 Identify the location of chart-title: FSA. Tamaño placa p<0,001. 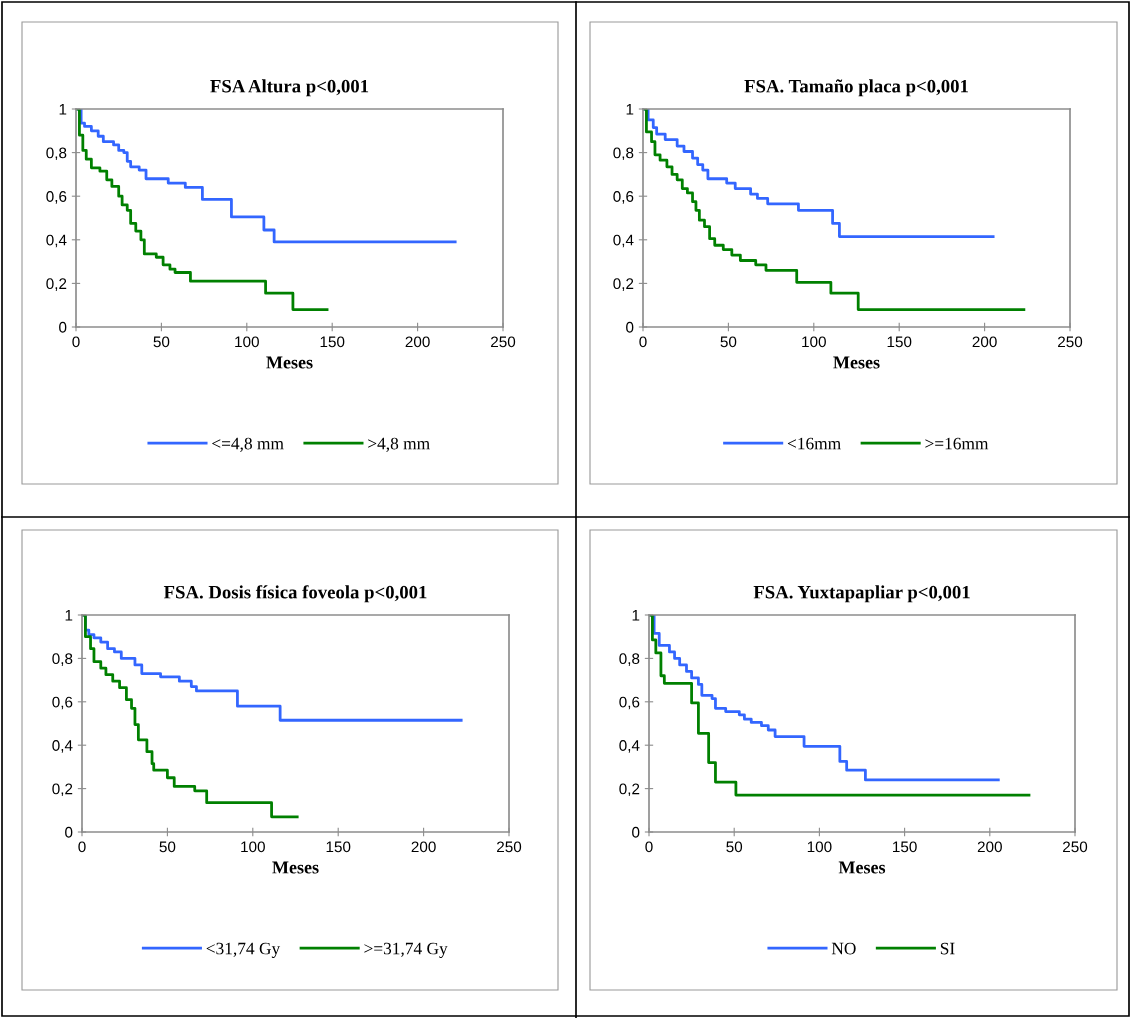
(856, 88).